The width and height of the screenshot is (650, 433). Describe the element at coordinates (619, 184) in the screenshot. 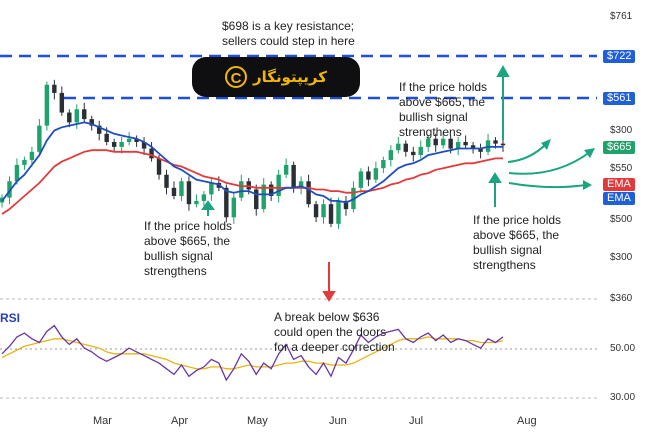

I see `ema-slow-tag: EMA` at that location.